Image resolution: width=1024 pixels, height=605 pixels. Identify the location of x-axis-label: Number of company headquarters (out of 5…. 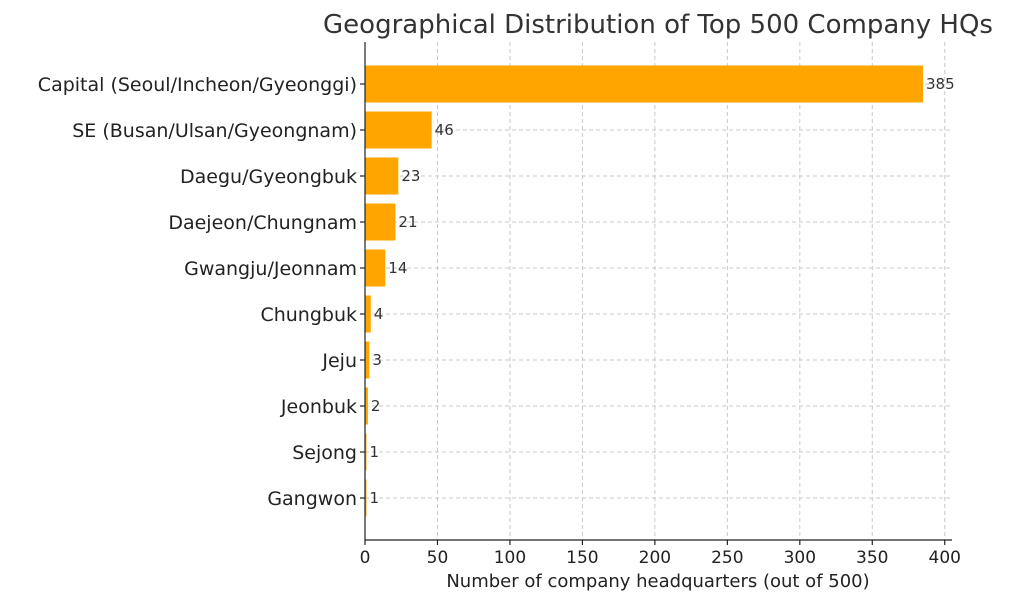
(657, 581).